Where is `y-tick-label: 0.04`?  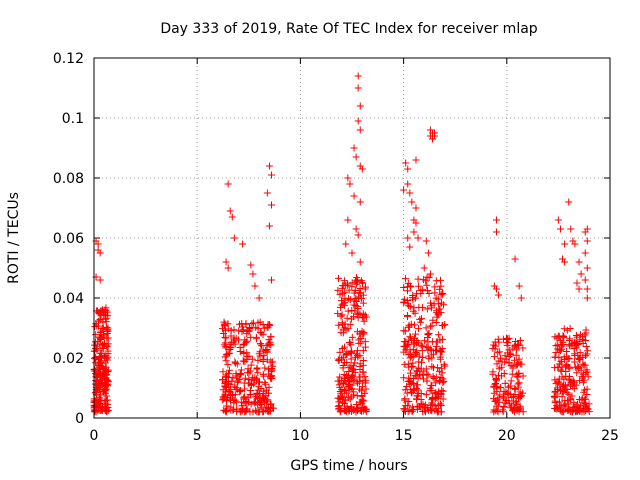
y-tick-label: 0.04 is located at coordinates (68, 299).